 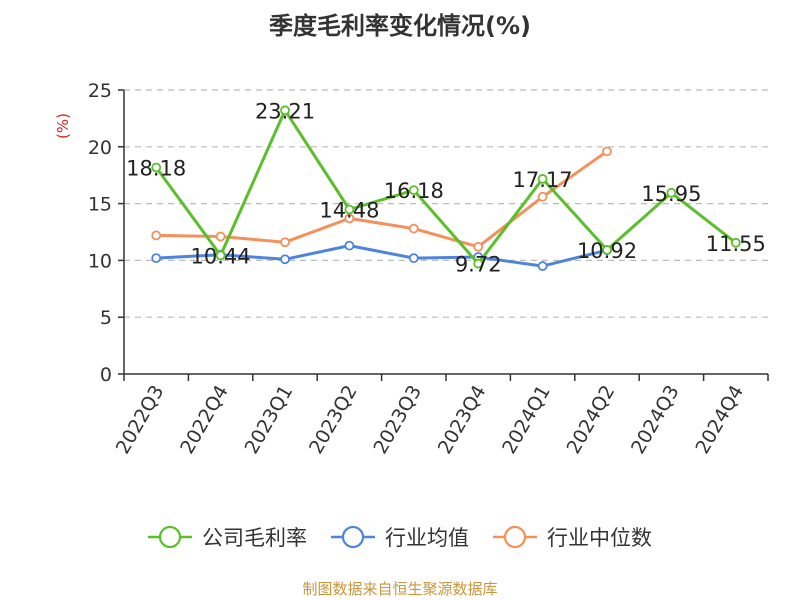 I want to click on legend: 公司毛利率 行业均值 行业中位数, so click(x=400, y=537).